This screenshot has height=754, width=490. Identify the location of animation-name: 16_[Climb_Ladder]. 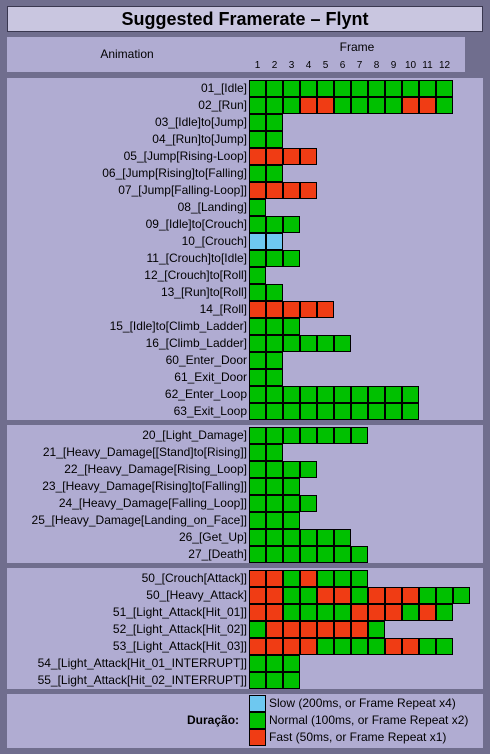
(196, 343).